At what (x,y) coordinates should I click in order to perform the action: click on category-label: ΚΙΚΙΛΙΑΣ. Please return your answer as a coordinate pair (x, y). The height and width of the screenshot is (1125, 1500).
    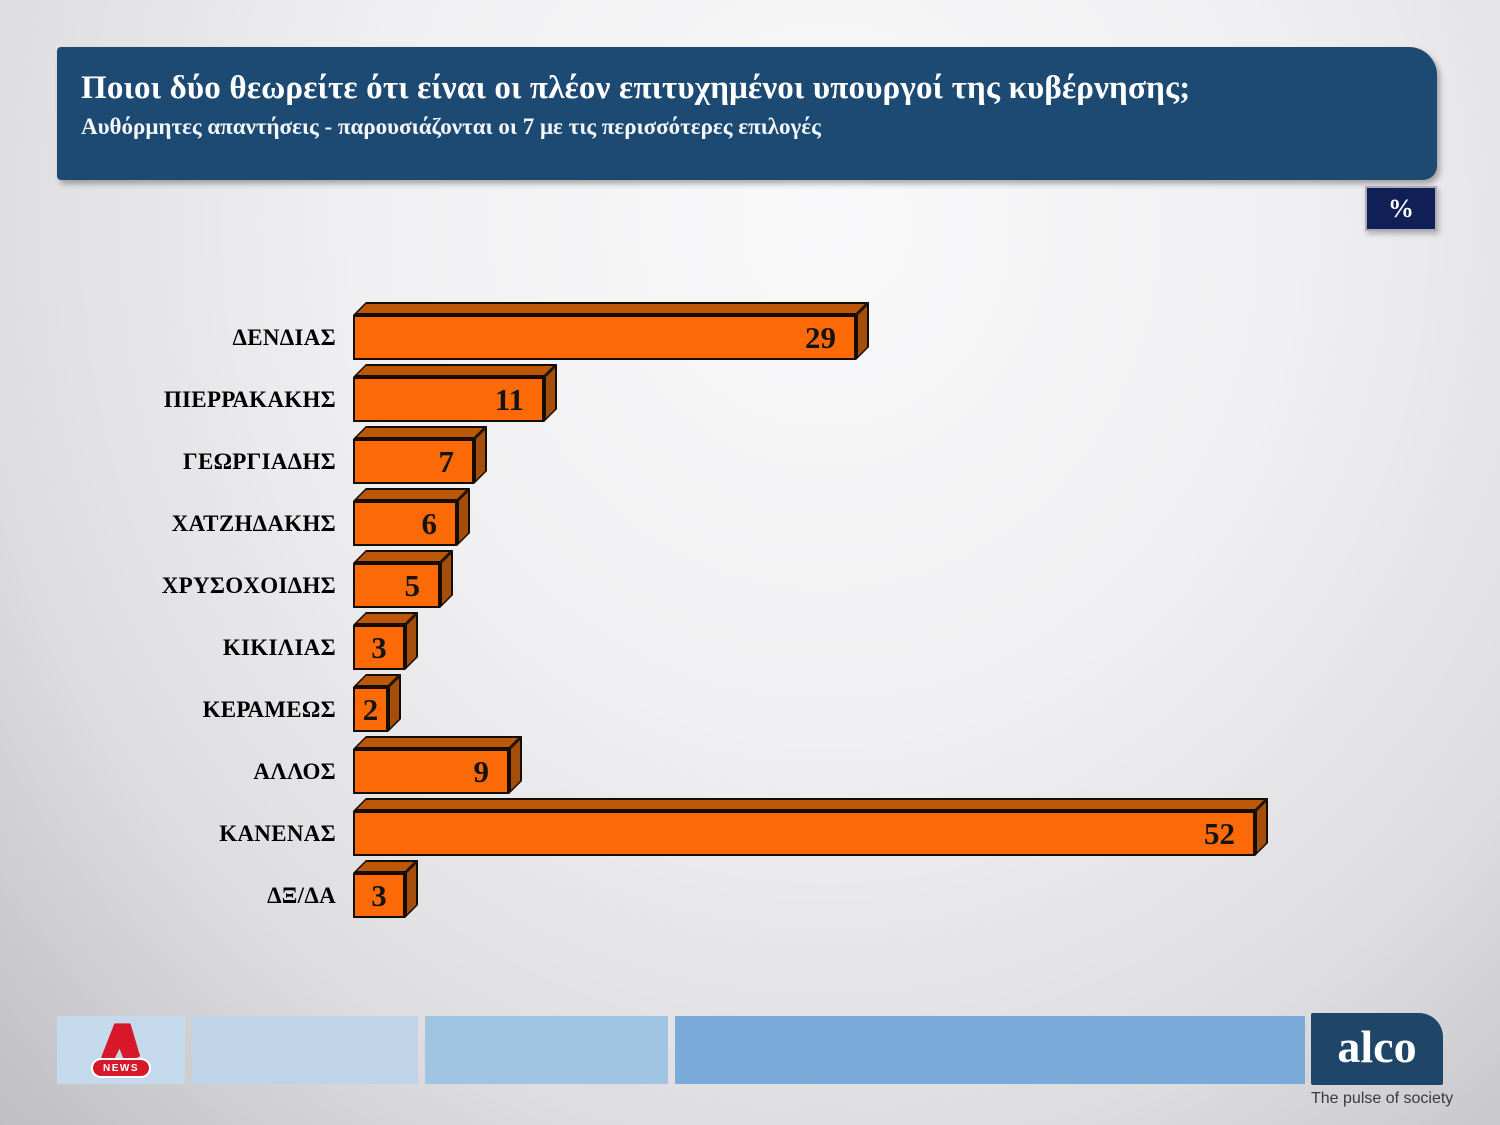
    Looking at the image, I should click on (279, 647).